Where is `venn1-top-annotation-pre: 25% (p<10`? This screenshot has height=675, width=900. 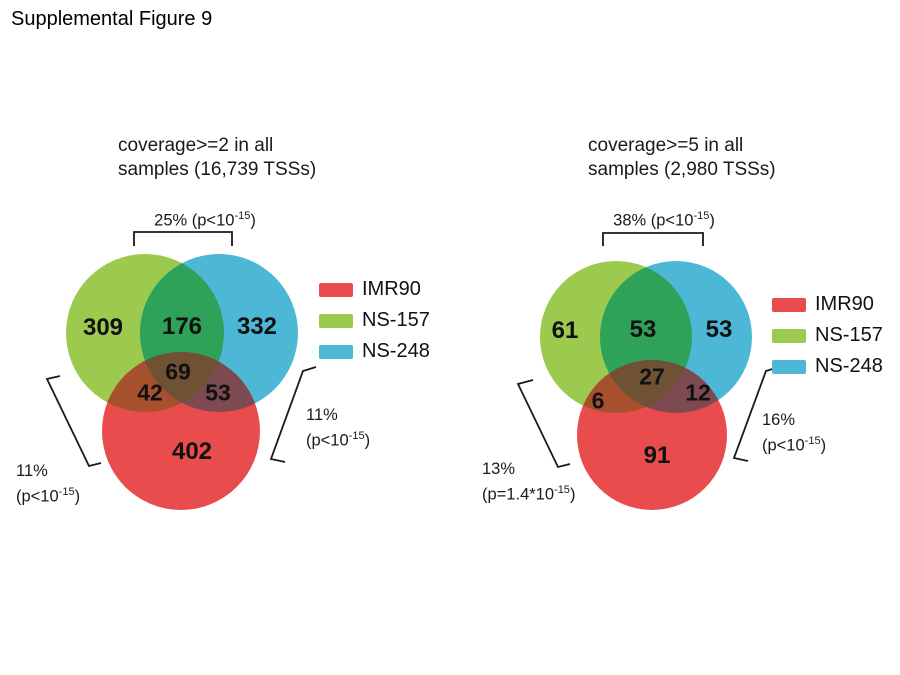 venn1-top-annotation-pre: 25% (p<10 is located at coordinates (194, 220).